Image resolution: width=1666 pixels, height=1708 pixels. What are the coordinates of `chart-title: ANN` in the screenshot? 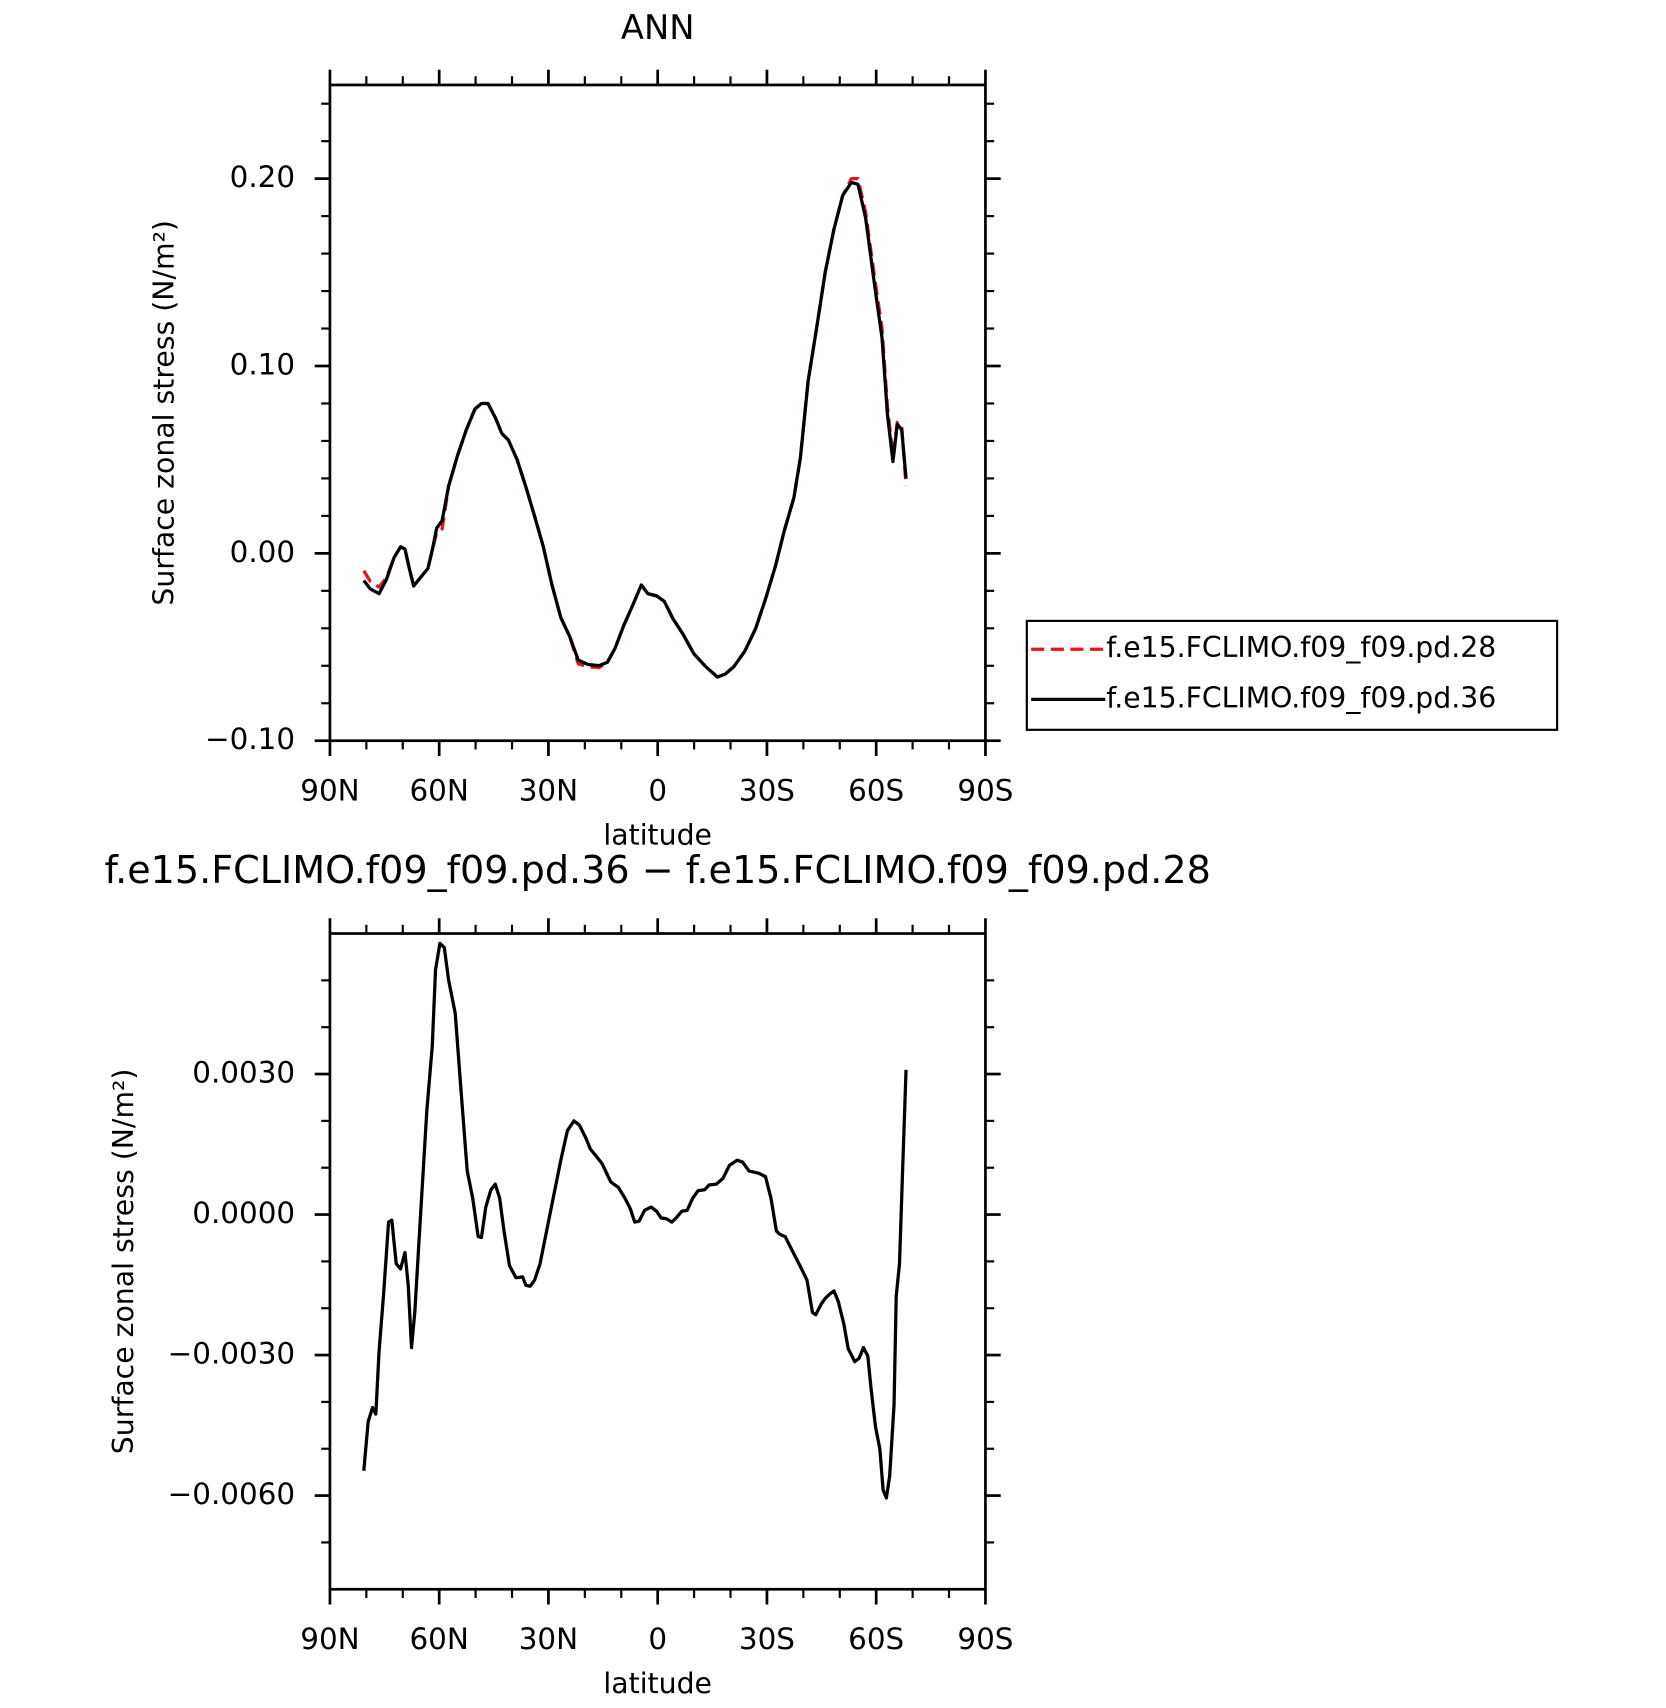 It's located at (658, 27).